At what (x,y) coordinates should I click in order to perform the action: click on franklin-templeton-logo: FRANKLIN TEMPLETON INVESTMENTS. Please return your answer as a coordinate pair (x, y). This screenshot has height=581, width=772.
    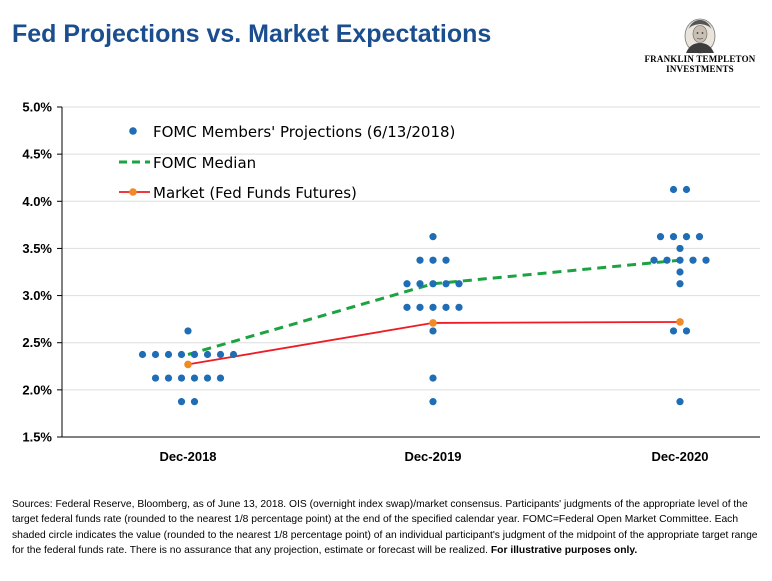
    Looking at the image, I should click on (700, 47).